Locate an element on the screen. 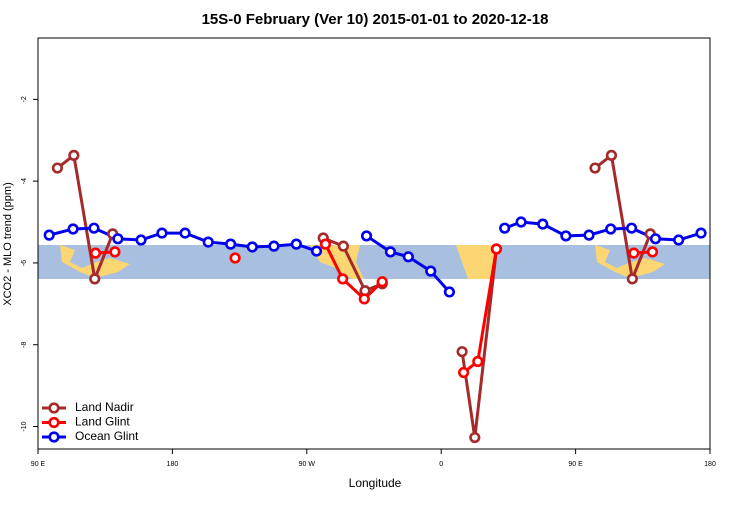 This screenshot has width=750, height=505. x-tick-label: 0 is located at coordinates (441, 464).